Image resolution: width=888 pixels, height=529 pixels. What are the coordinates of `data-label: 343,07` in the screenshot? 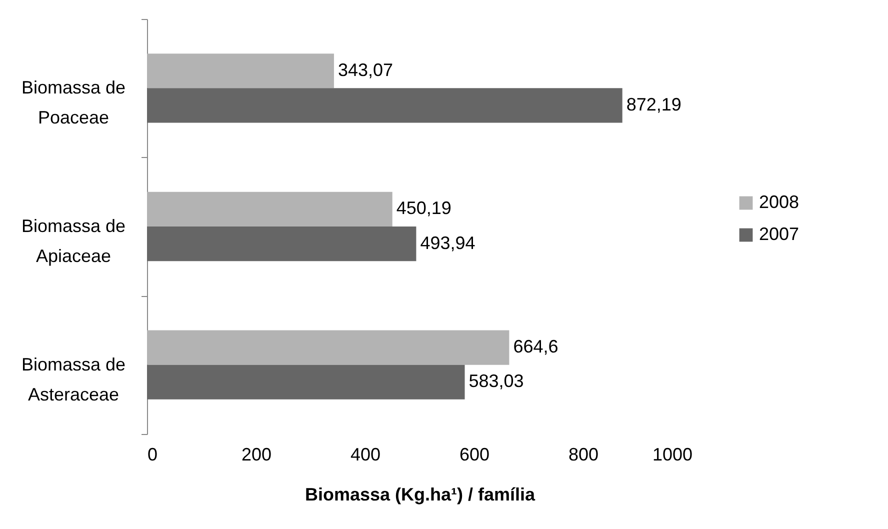 It's located at (366, 70).